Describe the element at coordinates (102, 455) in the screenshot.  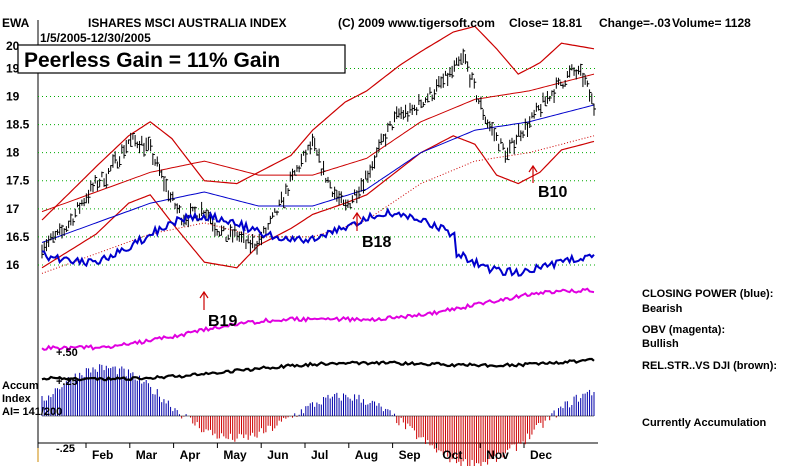
I see `month-label-feb: Feb` at that location.